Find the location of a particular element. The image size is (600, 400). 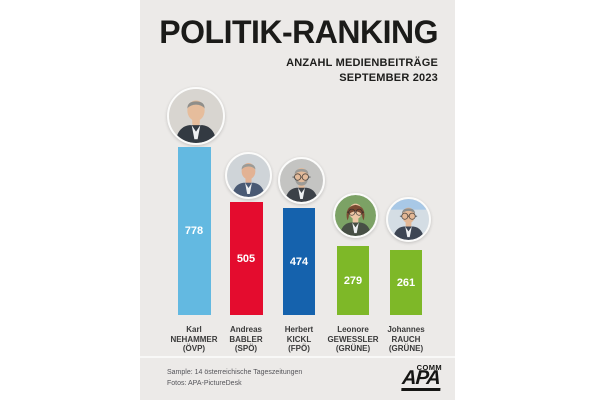

chart-subtitle-line1: ANZAHL MEDIENBEITRÄGE is located at coordinates (362, 62).